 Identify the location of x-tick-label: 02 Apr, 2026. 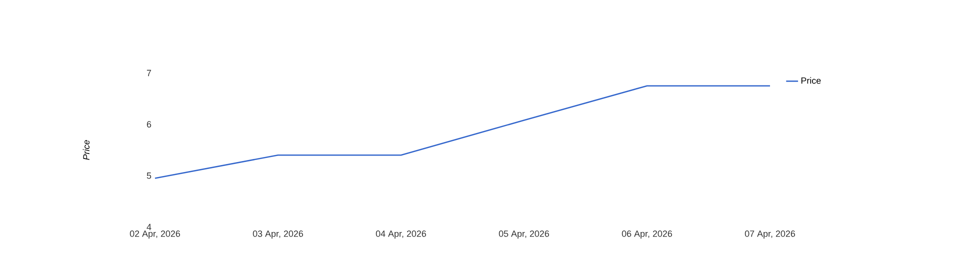
(155, 234).